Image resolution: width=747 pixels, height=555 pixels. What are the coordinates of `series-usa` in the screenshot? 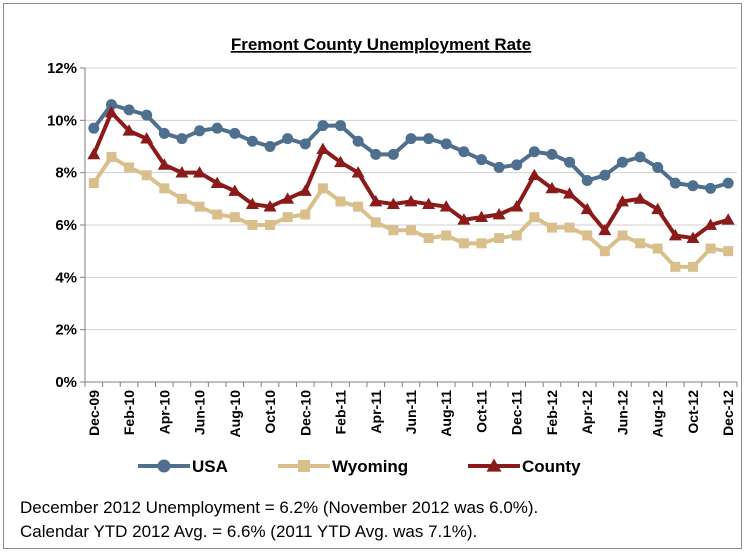 It's located at (411, 146).